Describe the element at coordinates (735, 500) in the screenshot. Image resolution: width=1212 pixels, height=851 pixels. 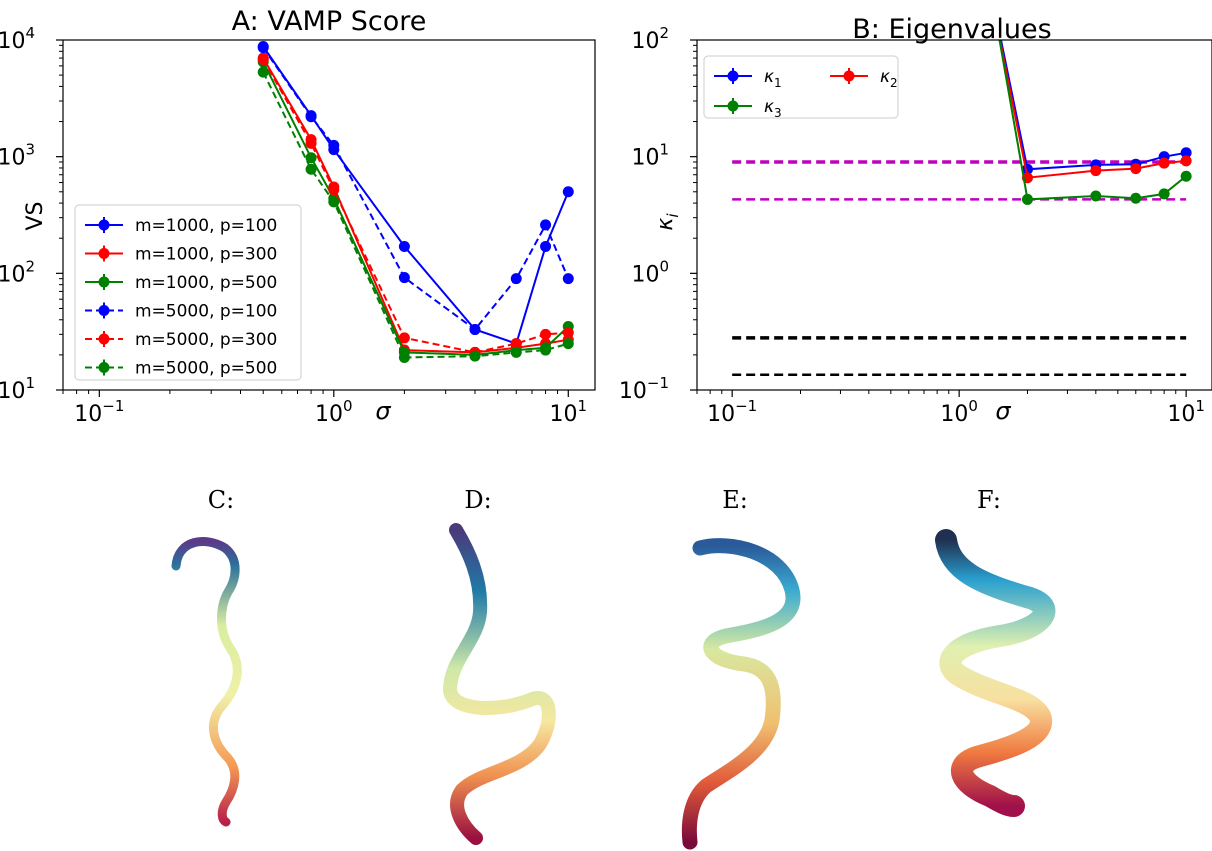
I see `panel-e-label: E:` at that location.